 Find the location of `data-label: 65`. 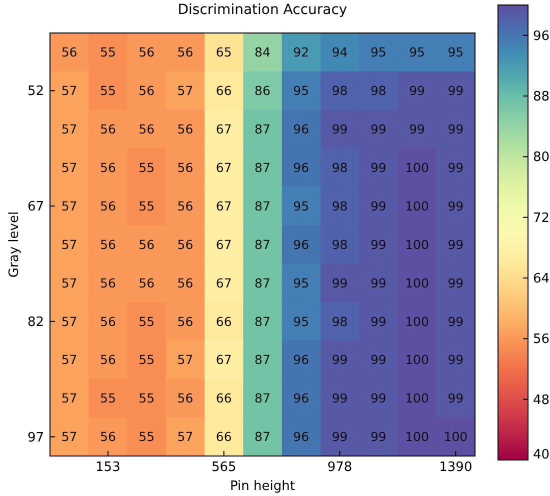

data-label: 65 is located at coordinates (224, 52).